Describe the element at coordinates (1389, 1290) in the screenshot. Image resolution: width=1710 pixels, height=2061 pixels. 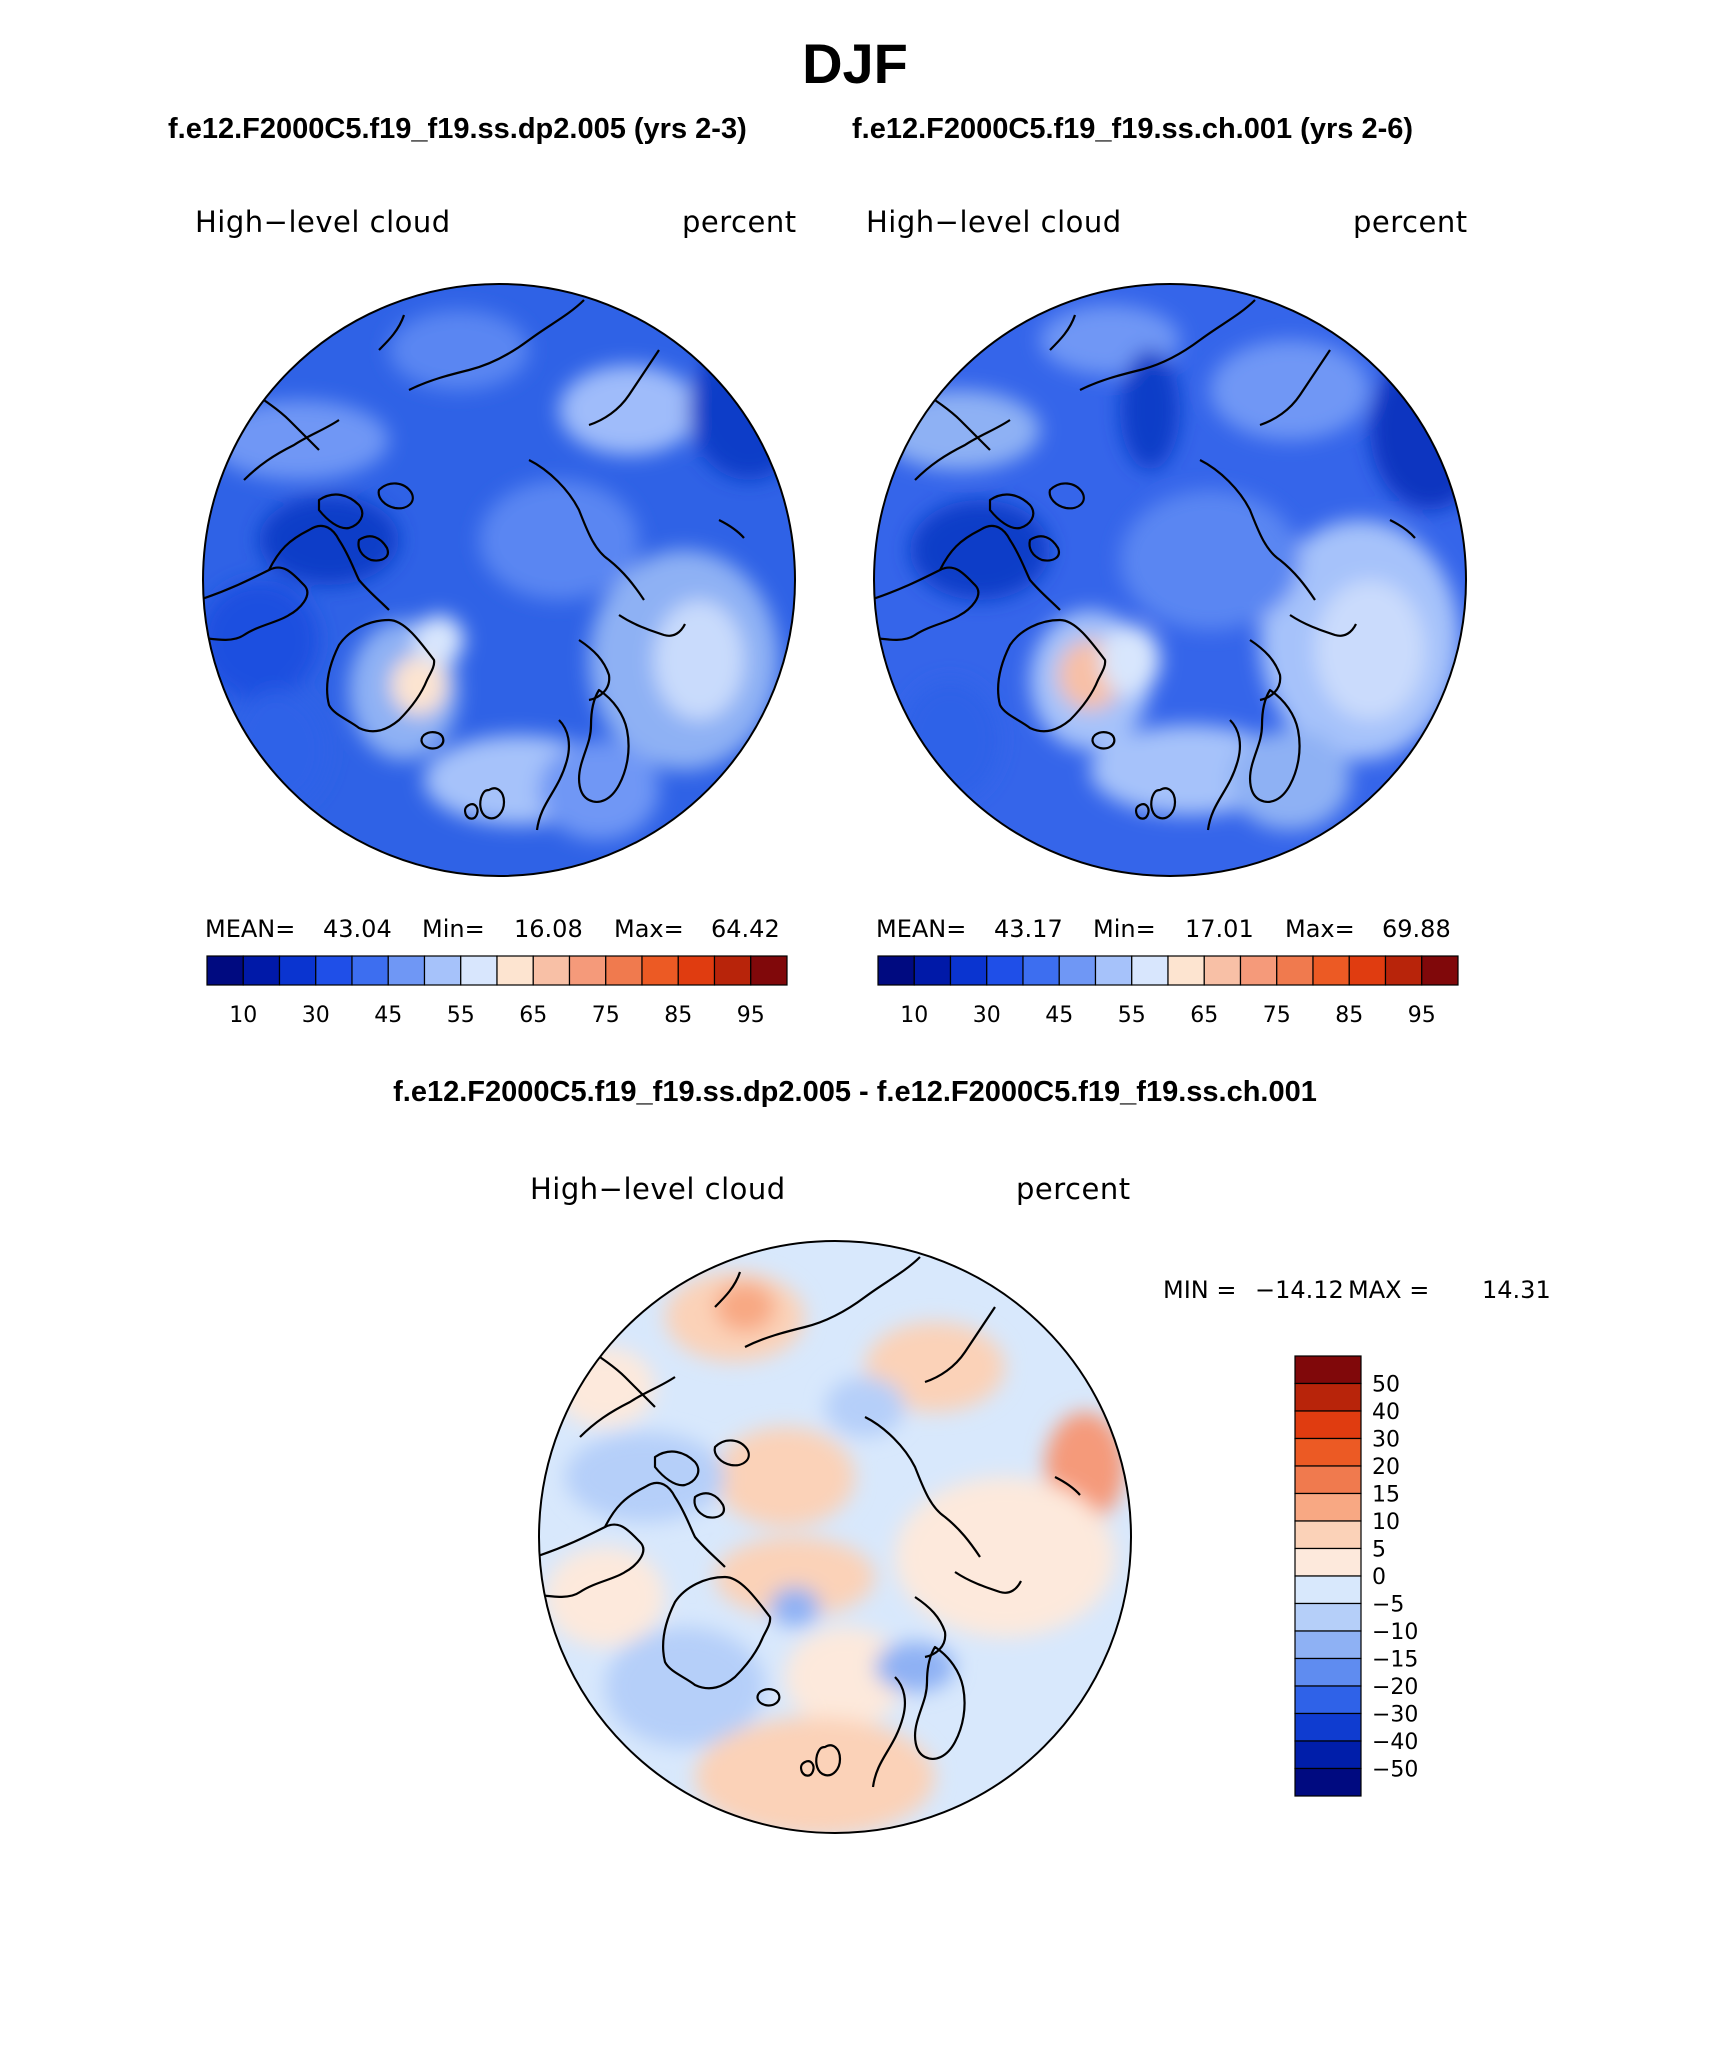
I see `diff-max-label: MAX =` at that location.